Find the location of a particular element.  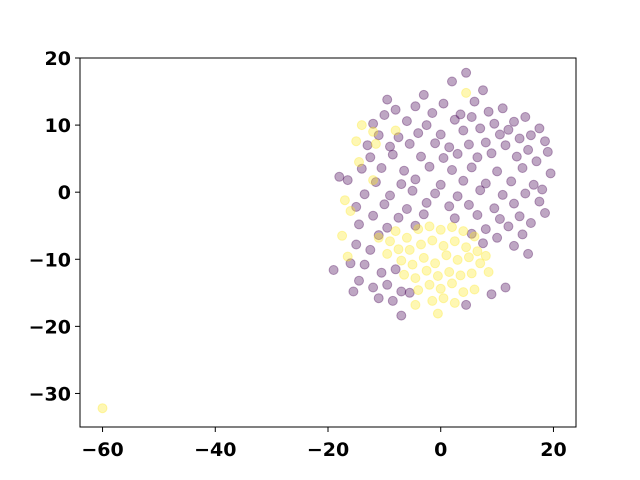

y-tick-label: −10 is located at coordinates (50, 260).